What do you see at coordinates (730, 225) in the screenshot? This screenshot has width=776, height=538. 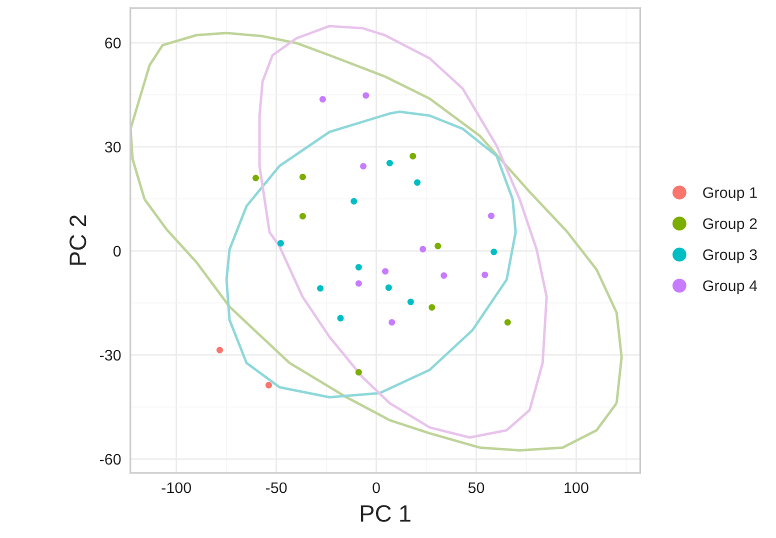 I see `legend-label: Group 2` at bounding box center [730, 225].